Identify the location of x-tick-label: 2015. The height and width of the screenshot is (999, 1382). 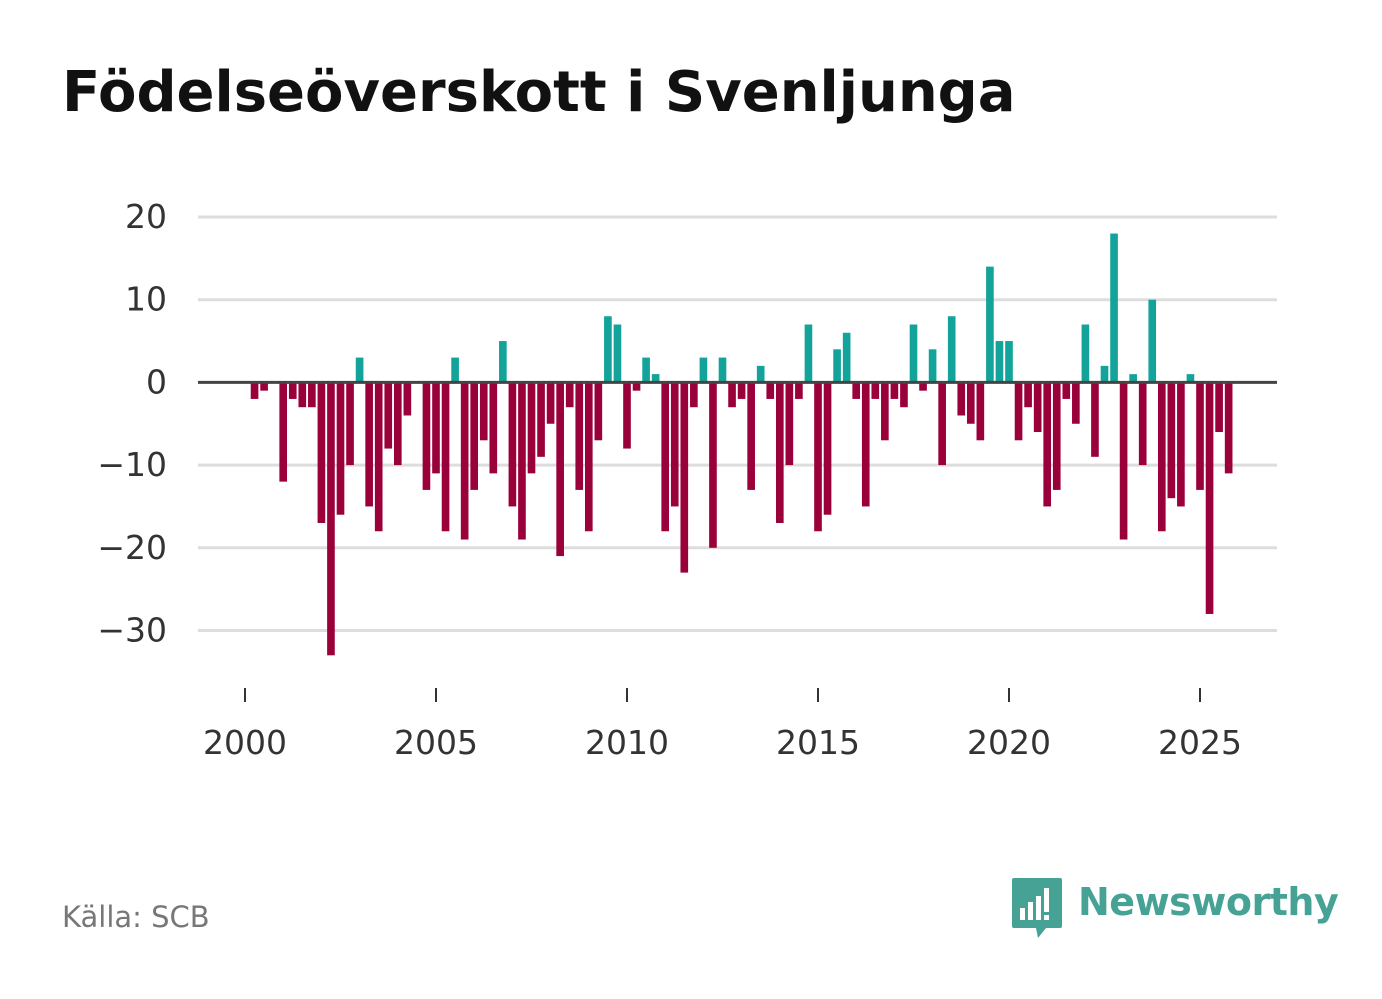
(818, 742).